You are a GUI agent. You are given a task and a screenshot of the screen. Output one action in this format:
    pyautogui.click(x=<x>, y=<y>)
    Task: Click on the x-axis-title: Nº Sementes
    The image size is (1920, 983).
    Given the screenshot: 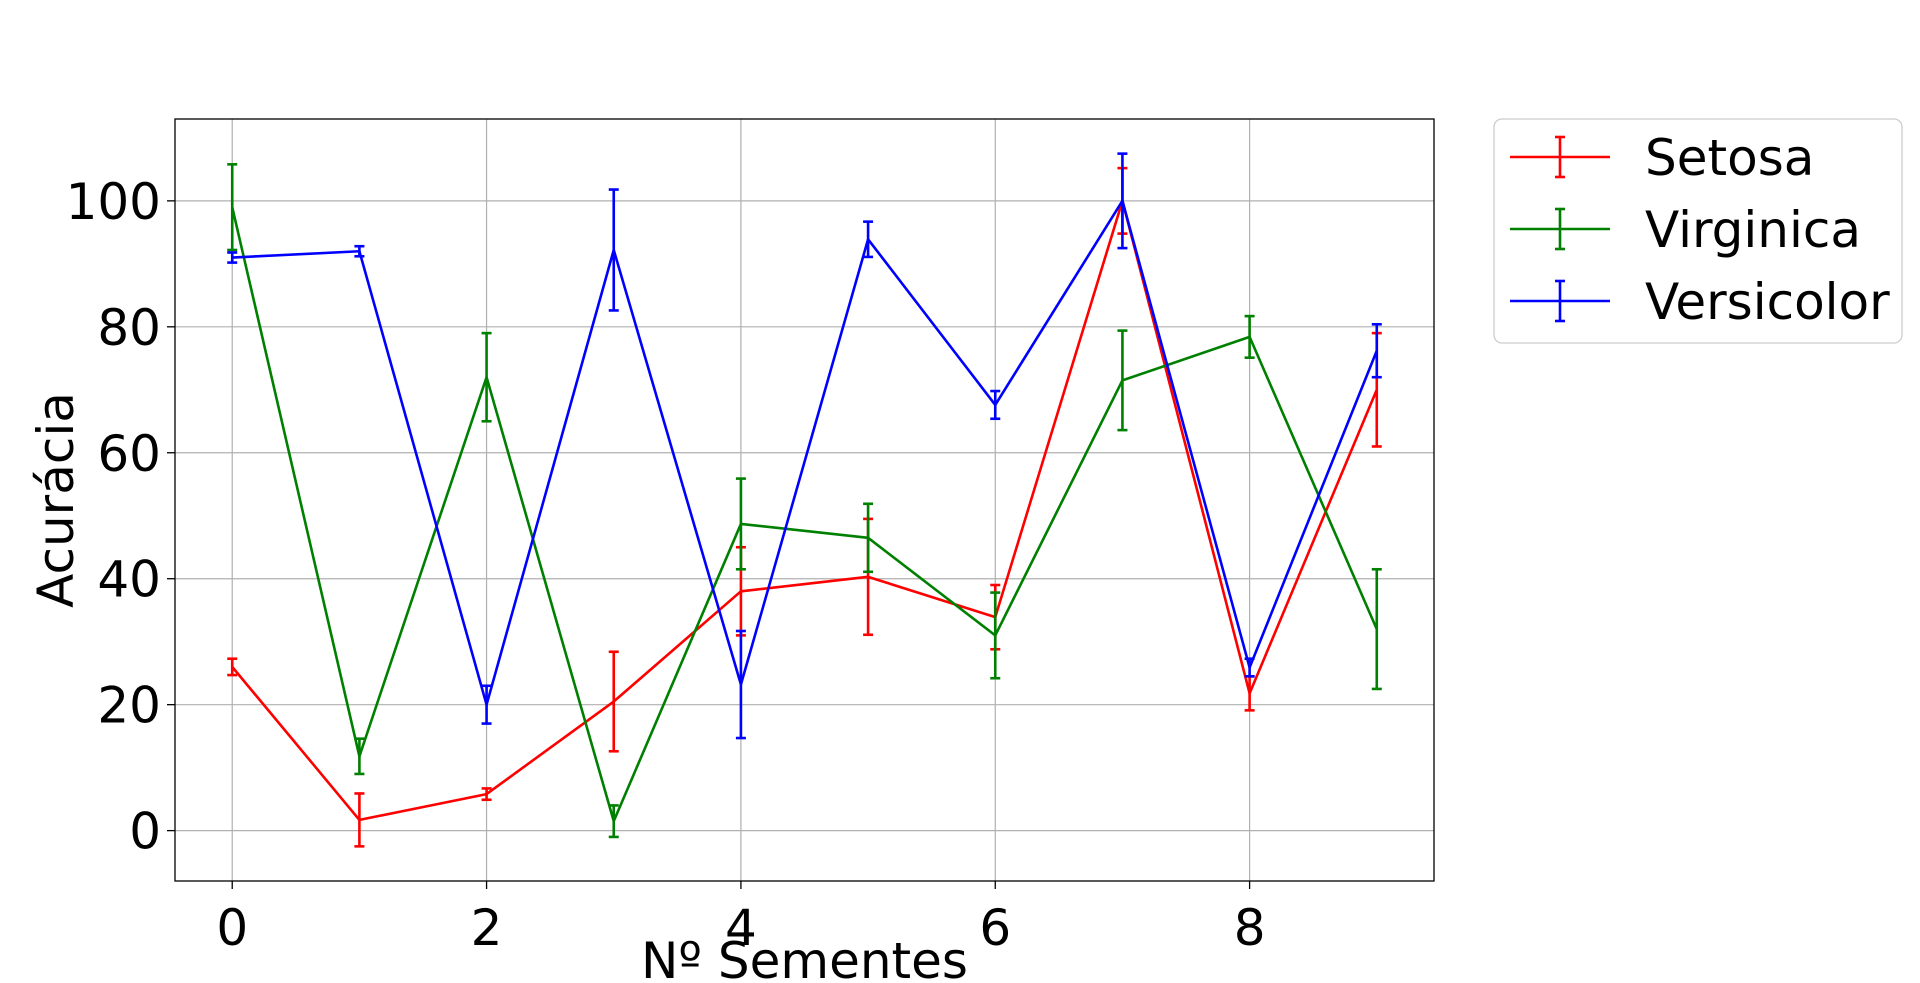 What is the action you would take?
    pyautogui.click(x=804, y=957)
    